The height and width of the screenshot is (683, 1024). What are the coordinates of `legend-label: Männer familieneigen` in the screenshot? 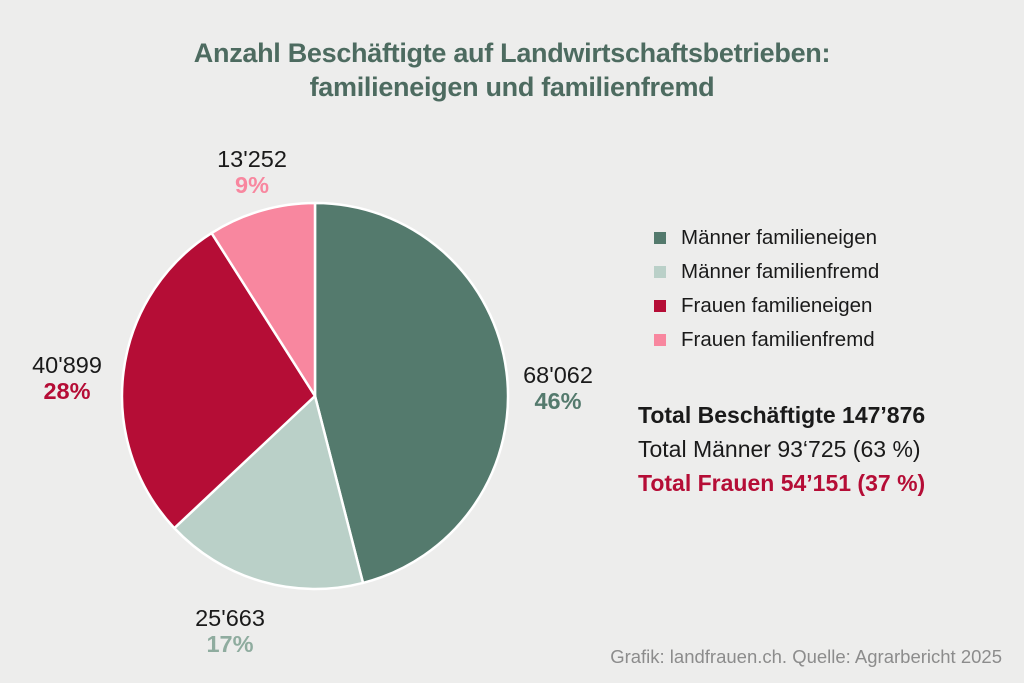 It's located at (779, 237).